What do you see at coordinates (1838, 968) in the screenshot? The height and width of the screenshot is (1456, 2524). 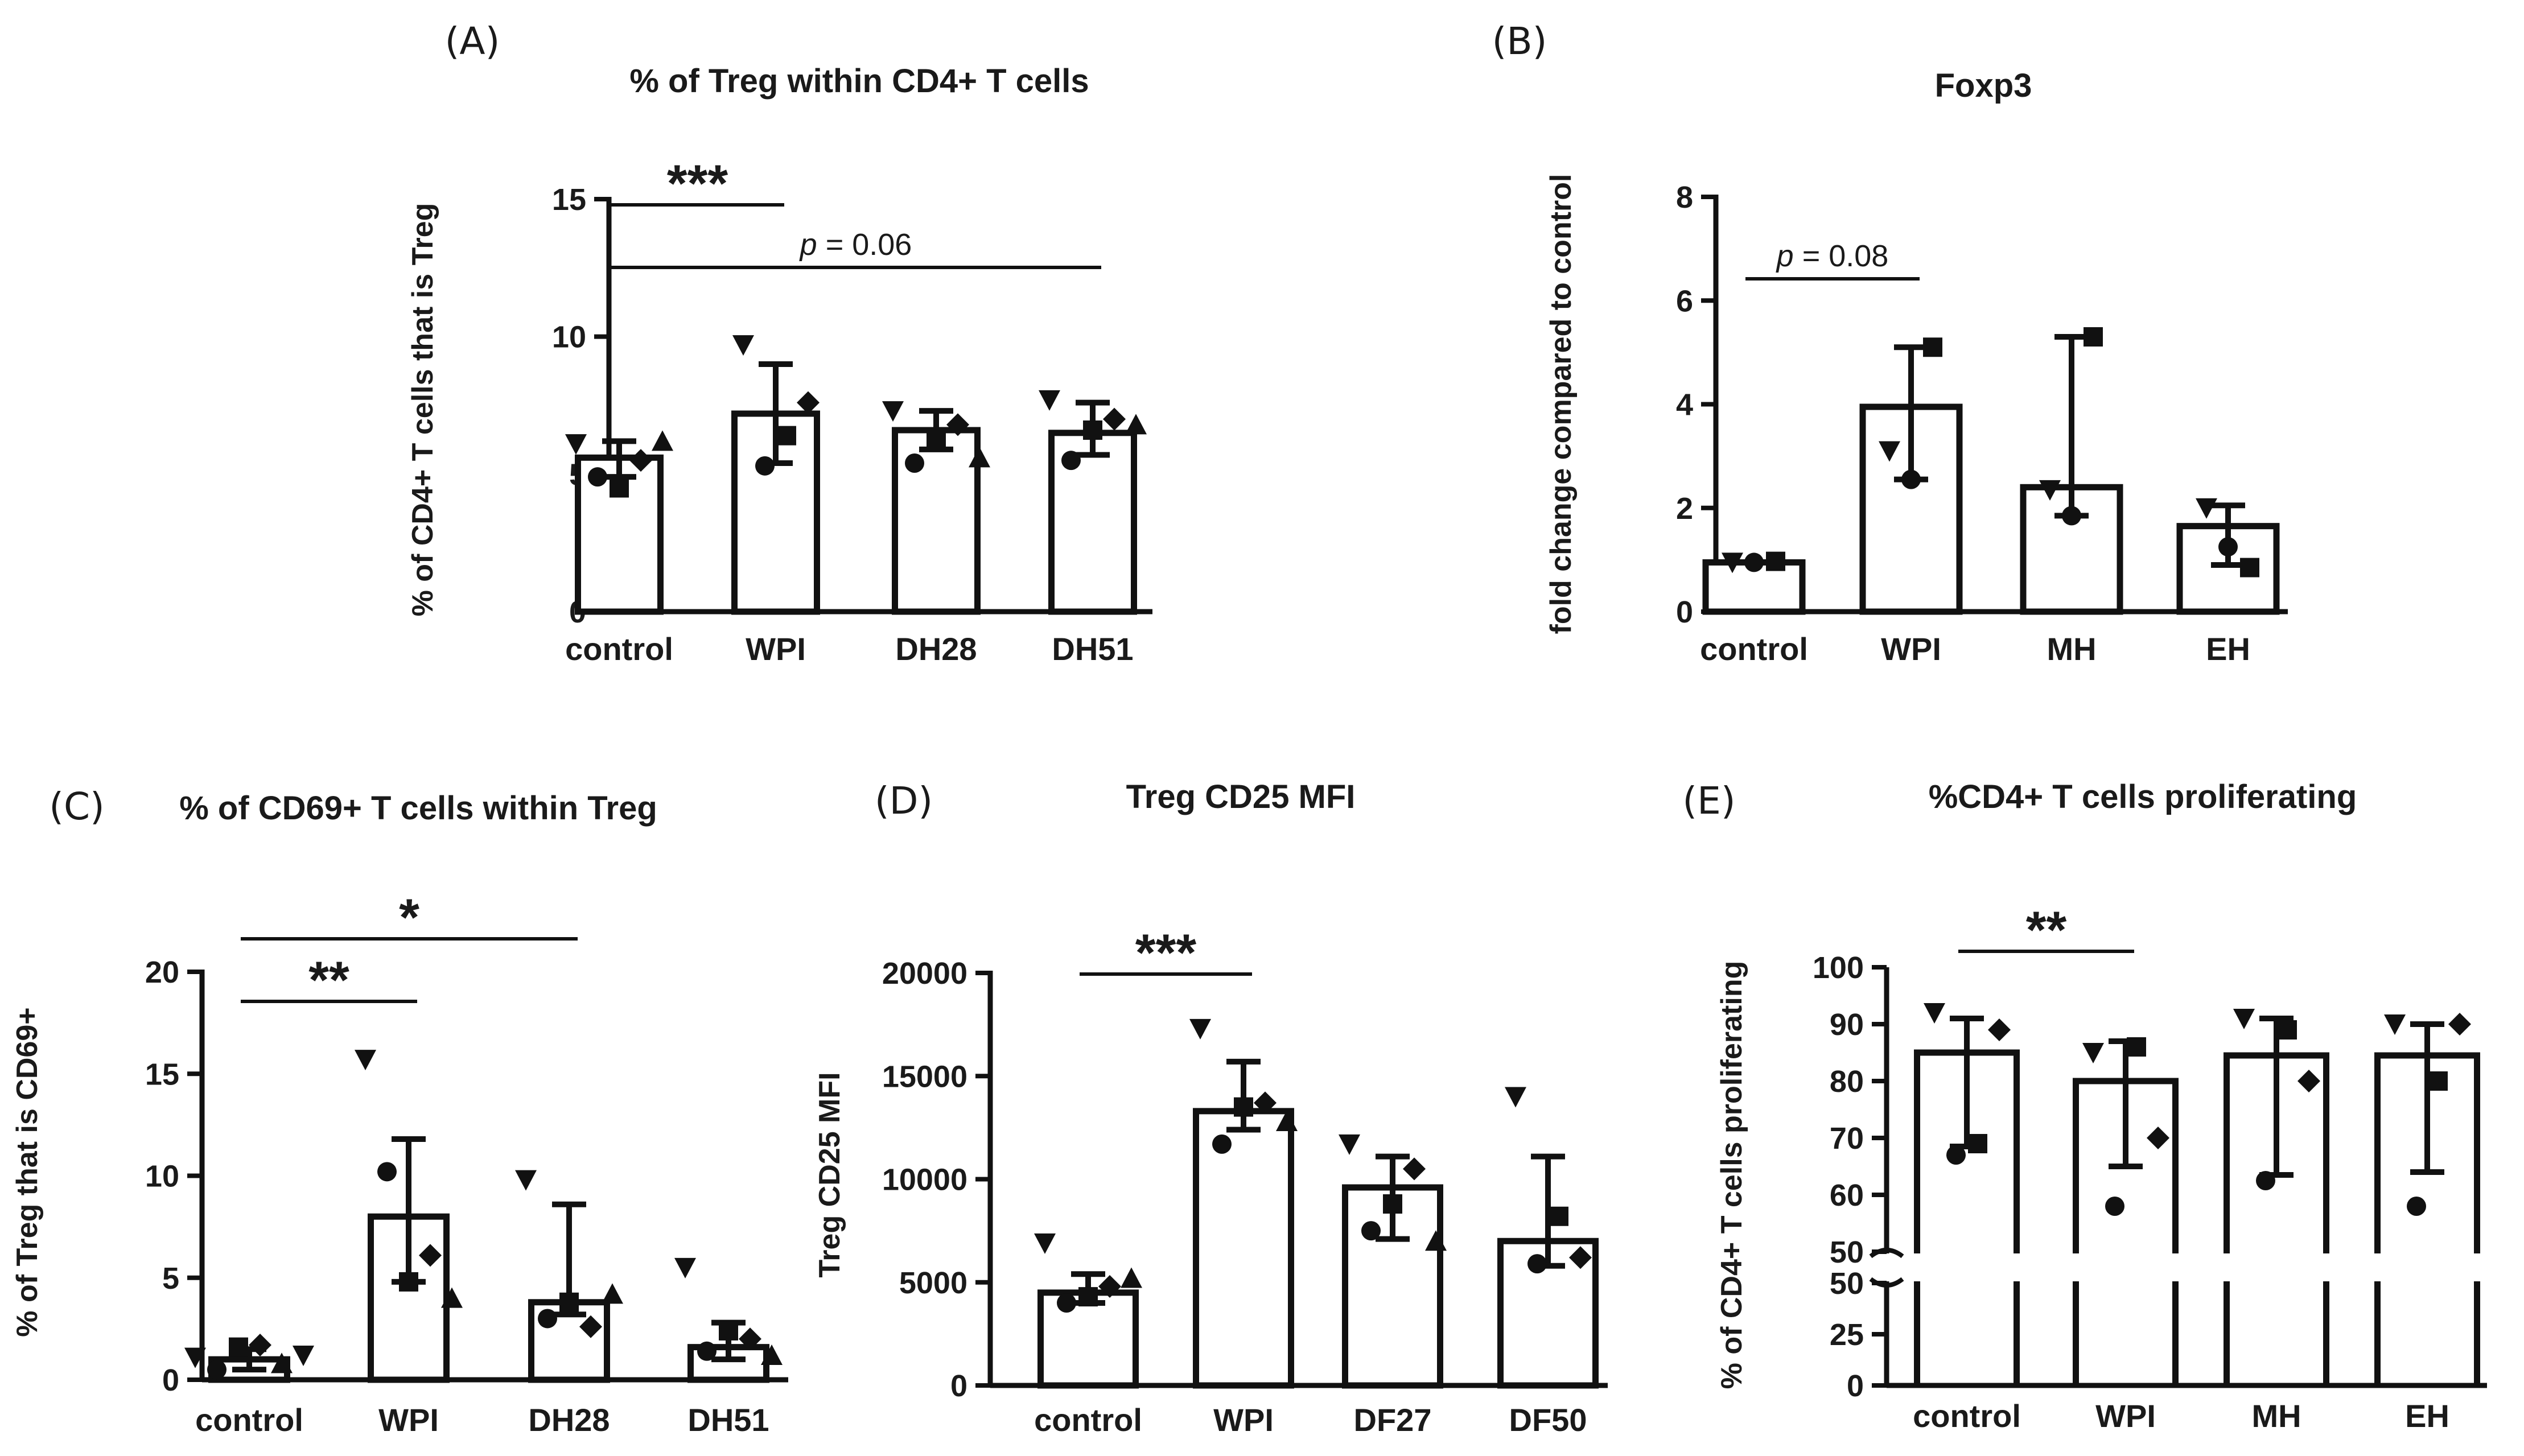 I see `y-tick-label: 100` at bounding box center [1838, 968].